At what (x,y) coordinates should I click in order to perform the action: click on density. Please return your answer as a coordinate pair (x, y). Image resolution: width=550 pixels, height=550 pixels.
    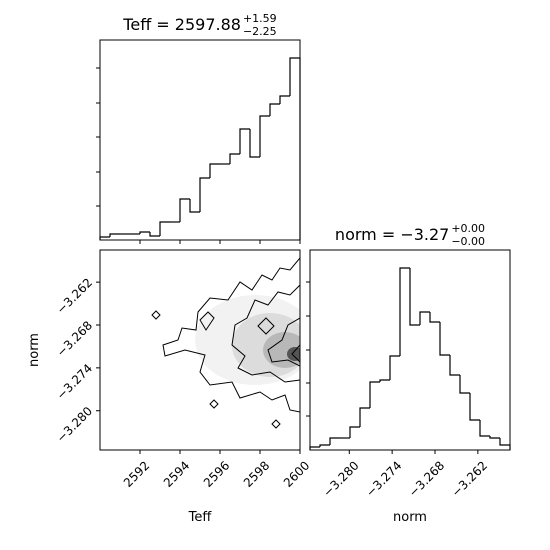
    Looking at the image, I should click on (225, 343).